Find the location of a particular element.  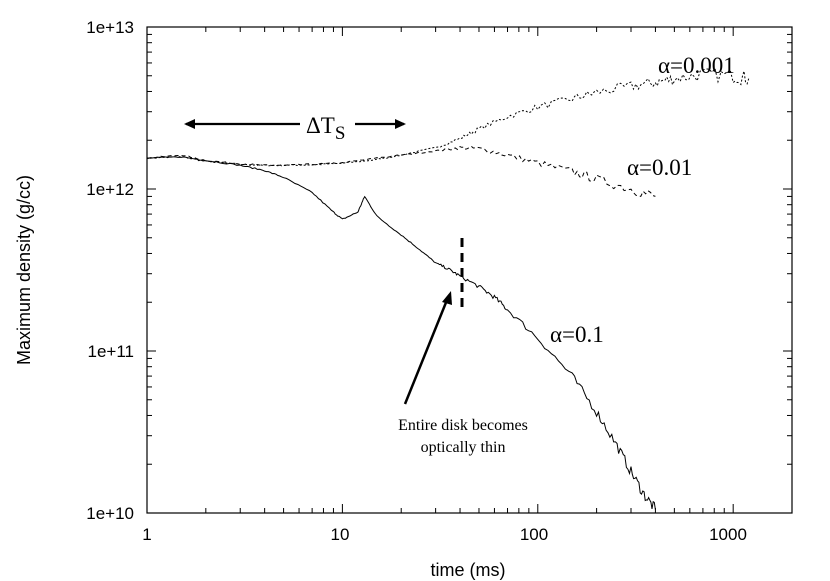

x-tick-labels: 1 10 100 1000 is located at coordinates (444, 534).